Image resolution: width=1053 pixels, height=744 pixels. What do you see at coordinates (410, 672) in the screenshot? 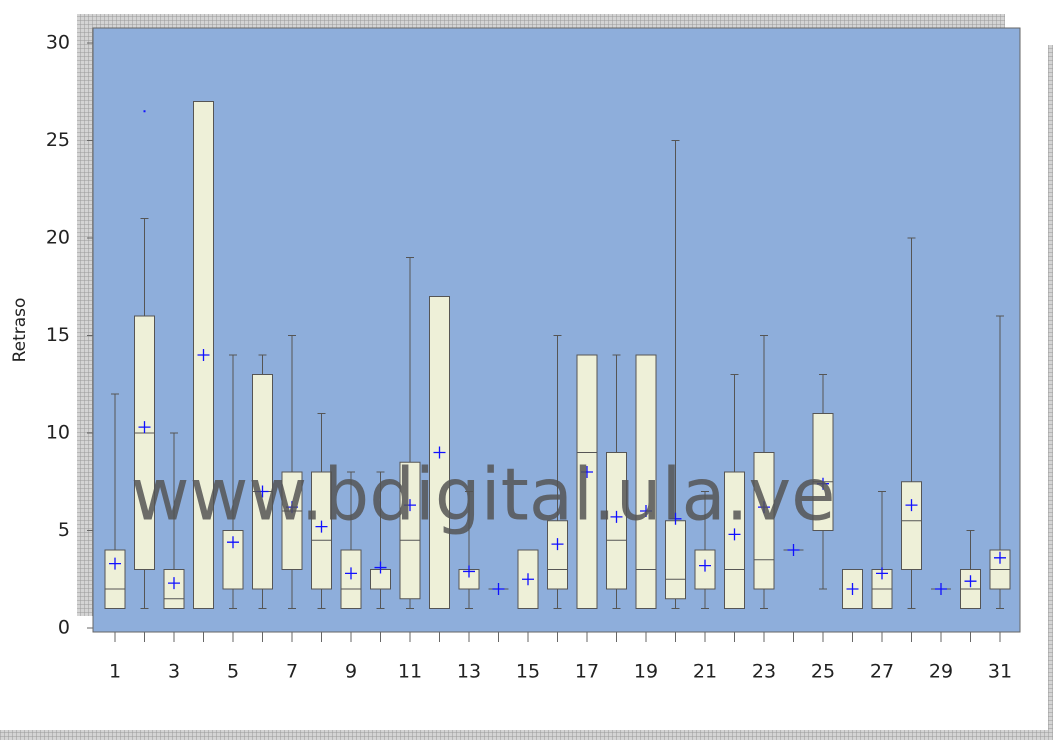
I see `x-tick-label: 11` at bounding box center [410, 672].